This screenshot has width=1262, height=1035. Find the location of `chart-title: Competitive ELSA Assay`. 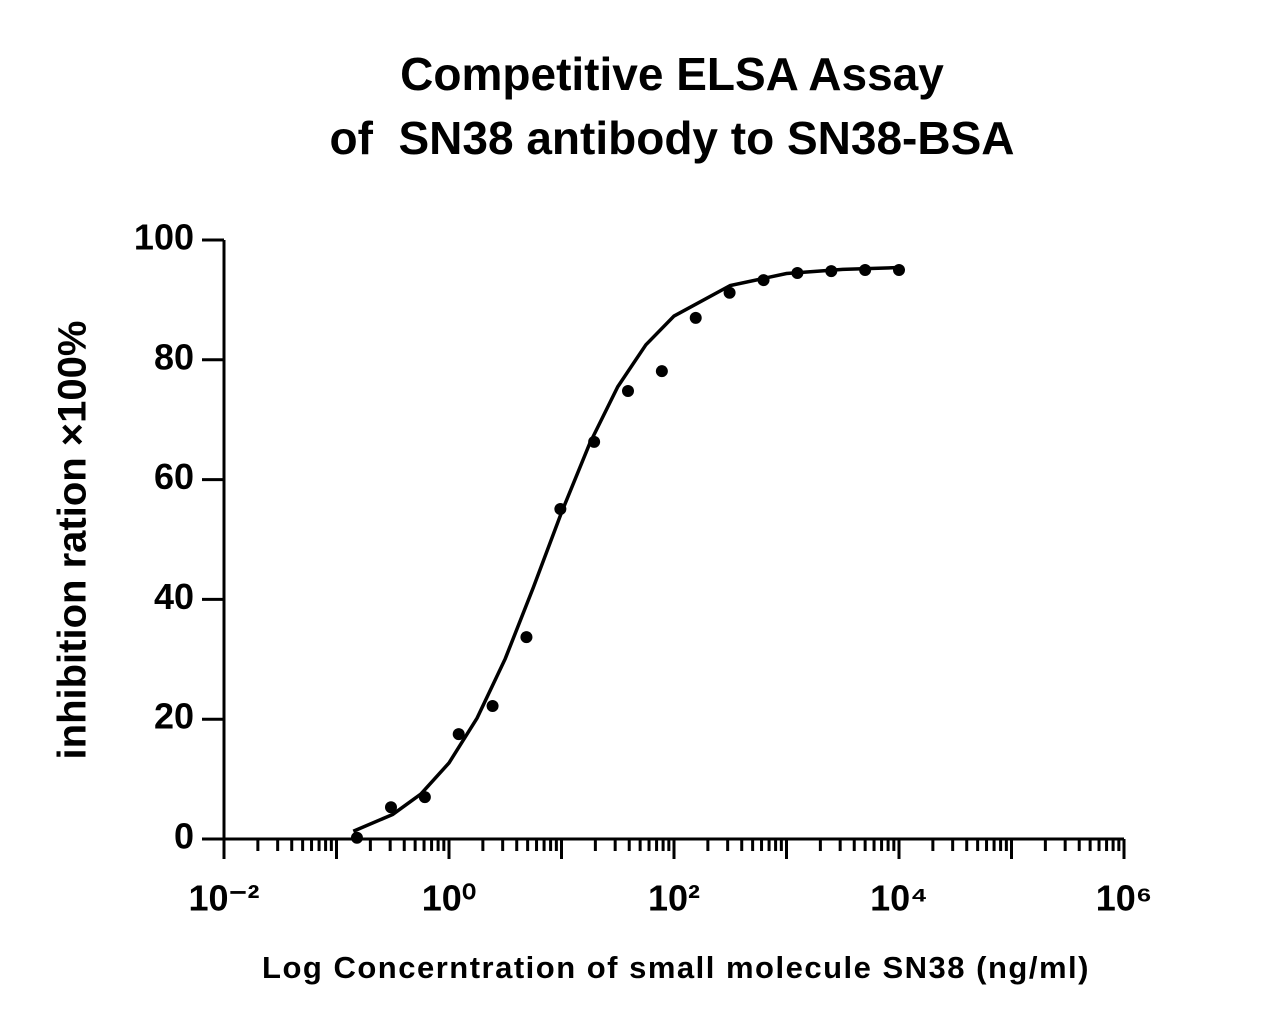

chart-title: Competitive ELSA Assay is located at coordinates (672, 74).